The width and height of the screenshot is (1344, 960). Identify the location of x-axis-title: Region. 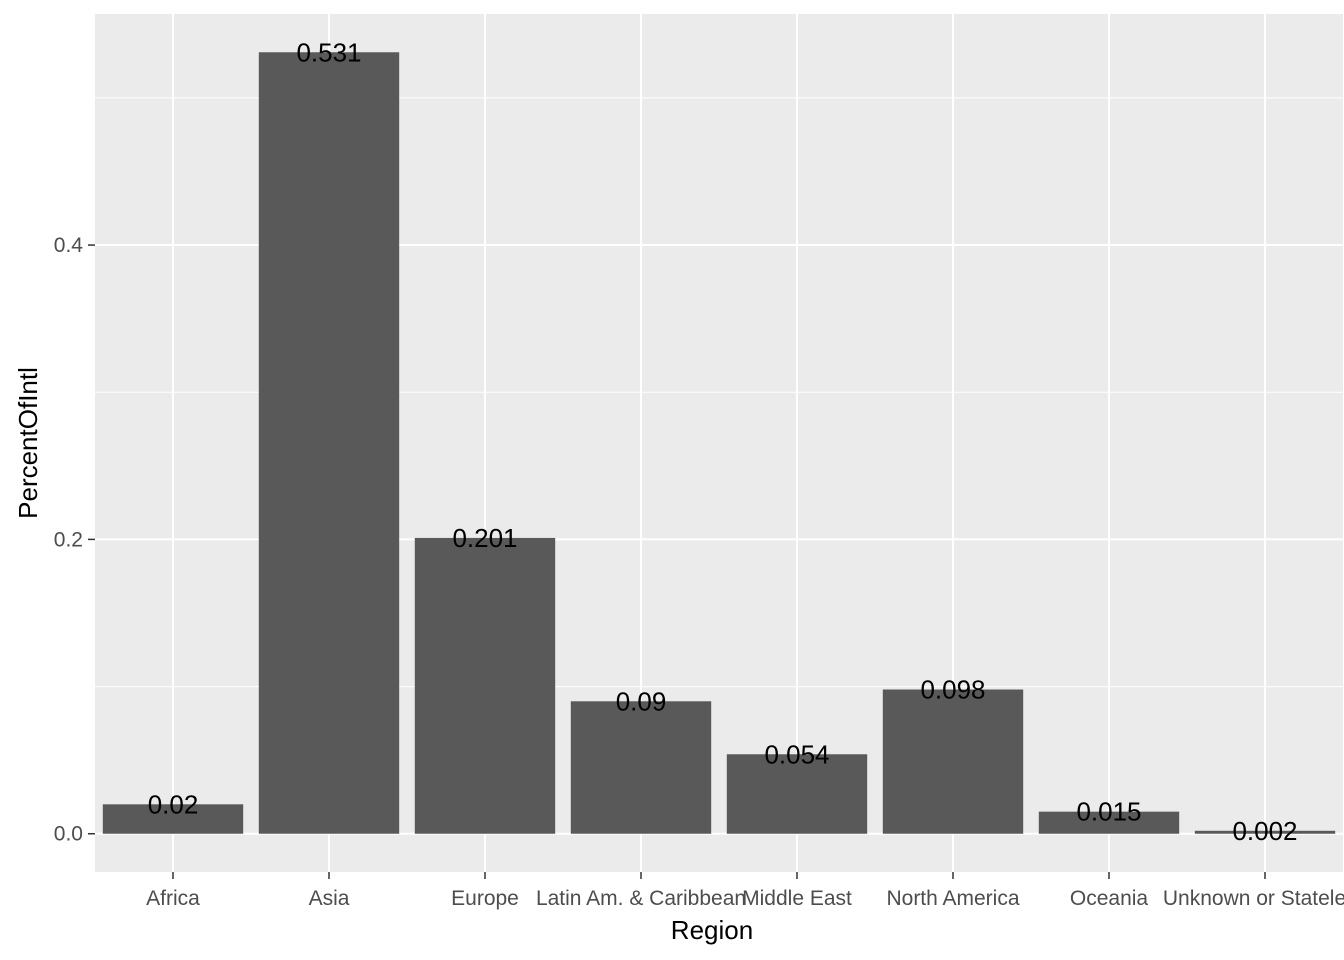
(712, 930).